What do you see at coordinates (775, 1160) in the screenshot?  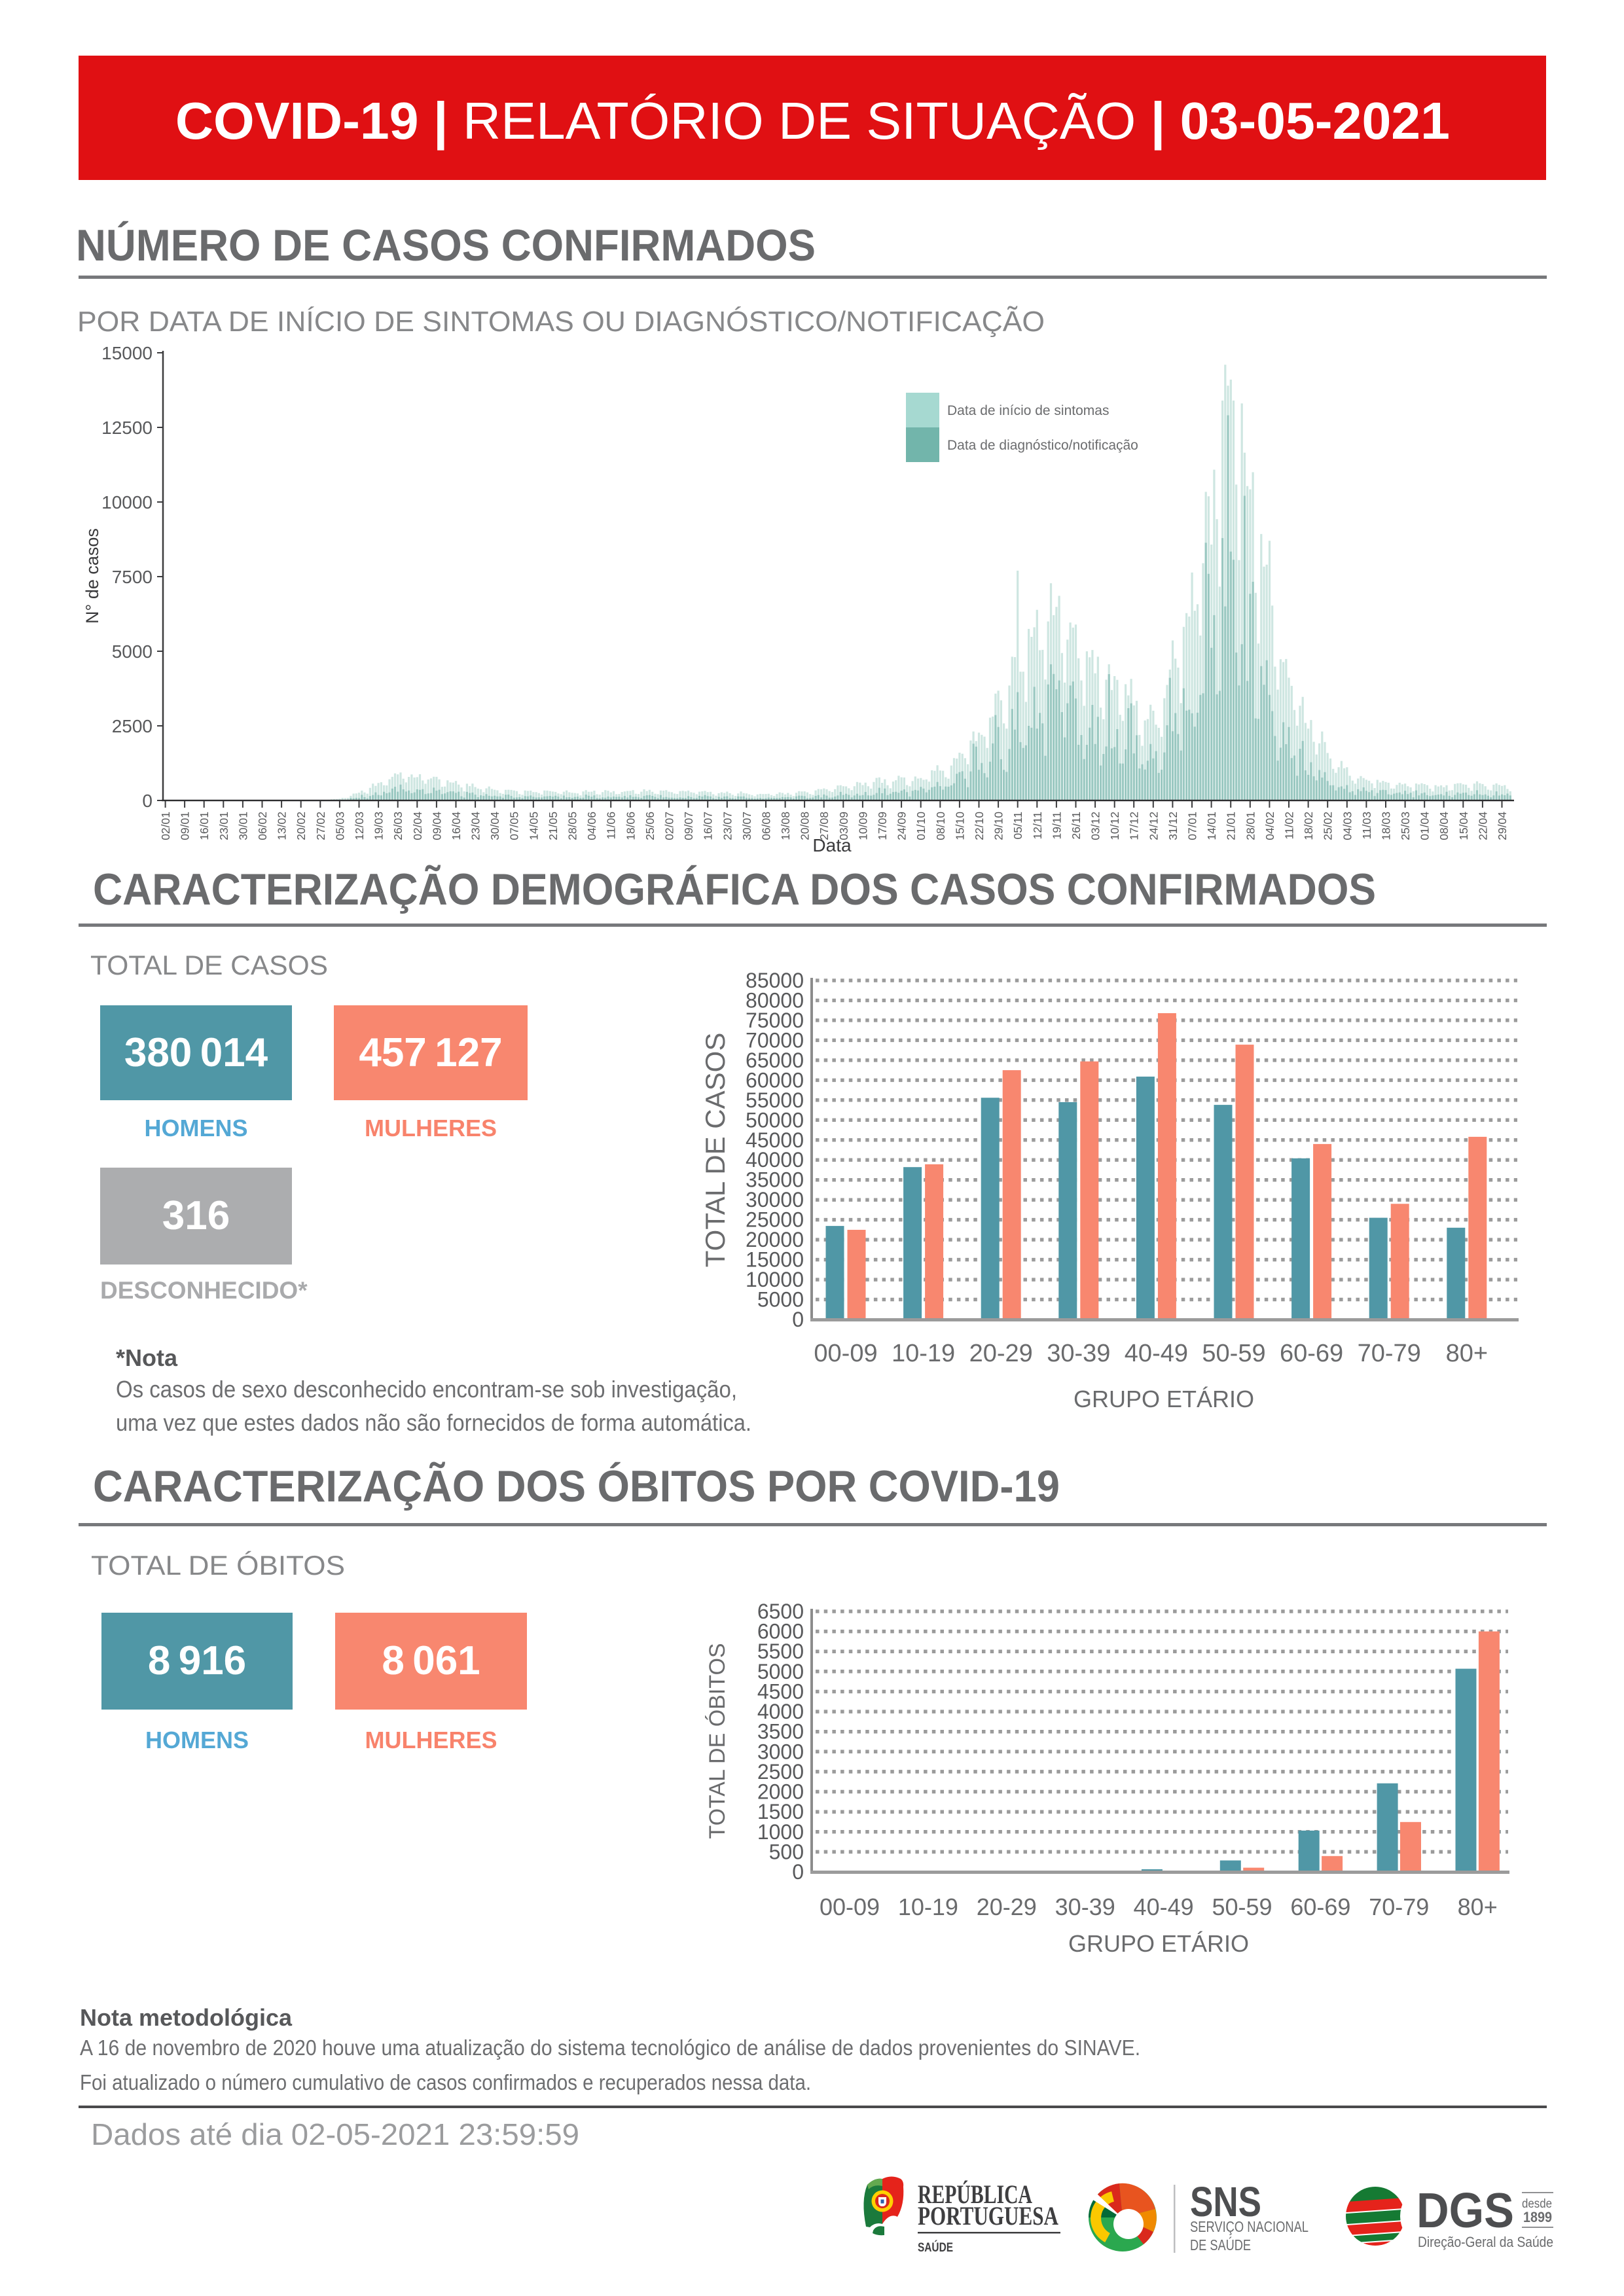 I see `svg-text: 40000` at bounding box center [775, 1160].